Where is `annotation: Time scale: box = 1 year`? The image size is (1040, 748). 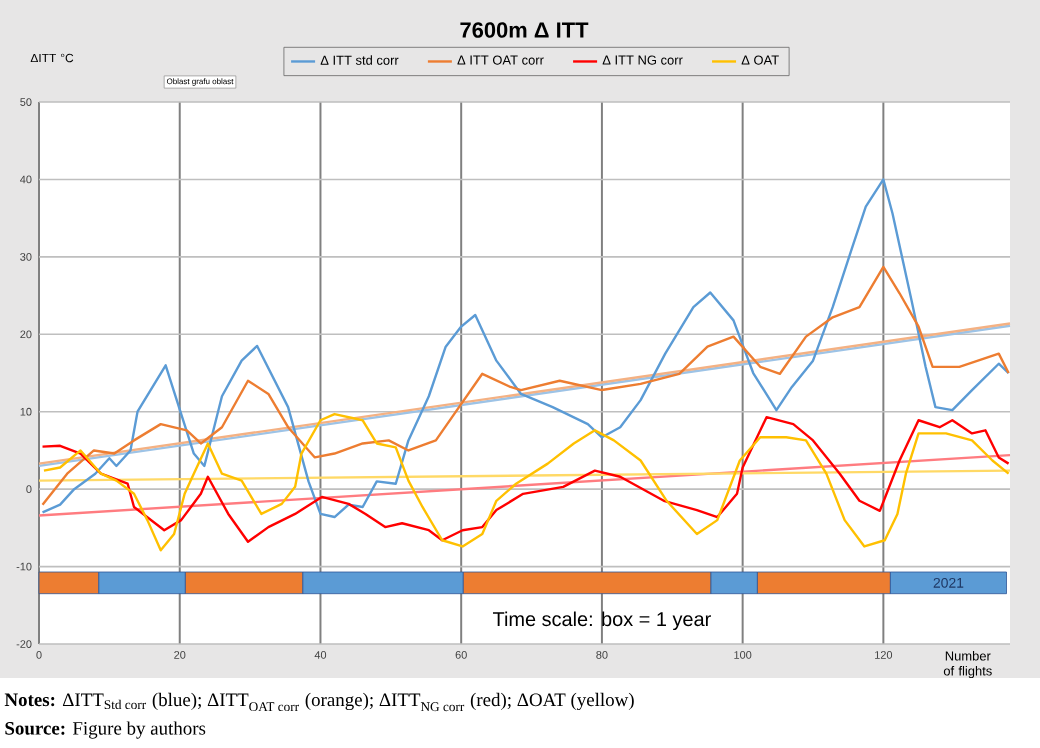 annotation: Time scale: box = 1 year is located at coordinates (601, 621).